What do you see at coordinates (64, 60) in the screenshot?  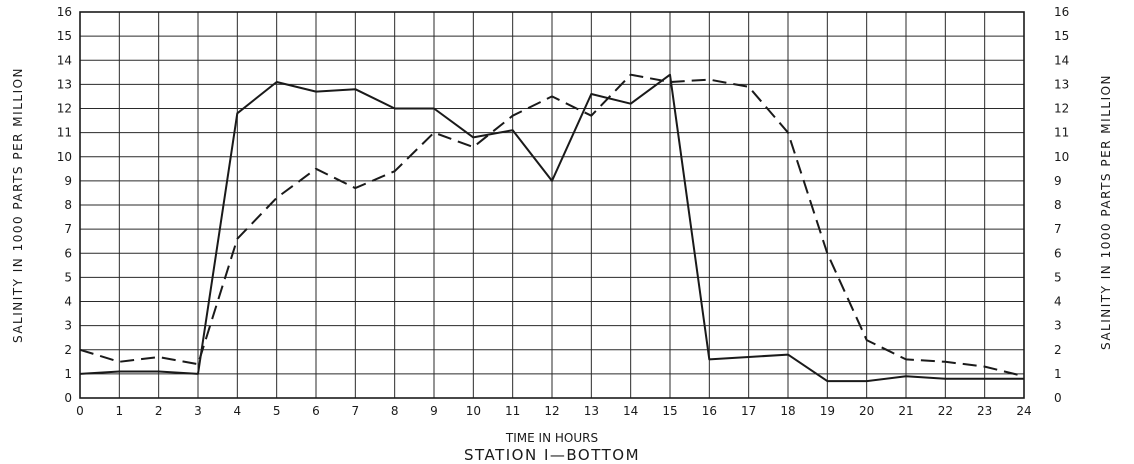 I see `y-tick-label-left: 14` at bounding box center [64, 60].